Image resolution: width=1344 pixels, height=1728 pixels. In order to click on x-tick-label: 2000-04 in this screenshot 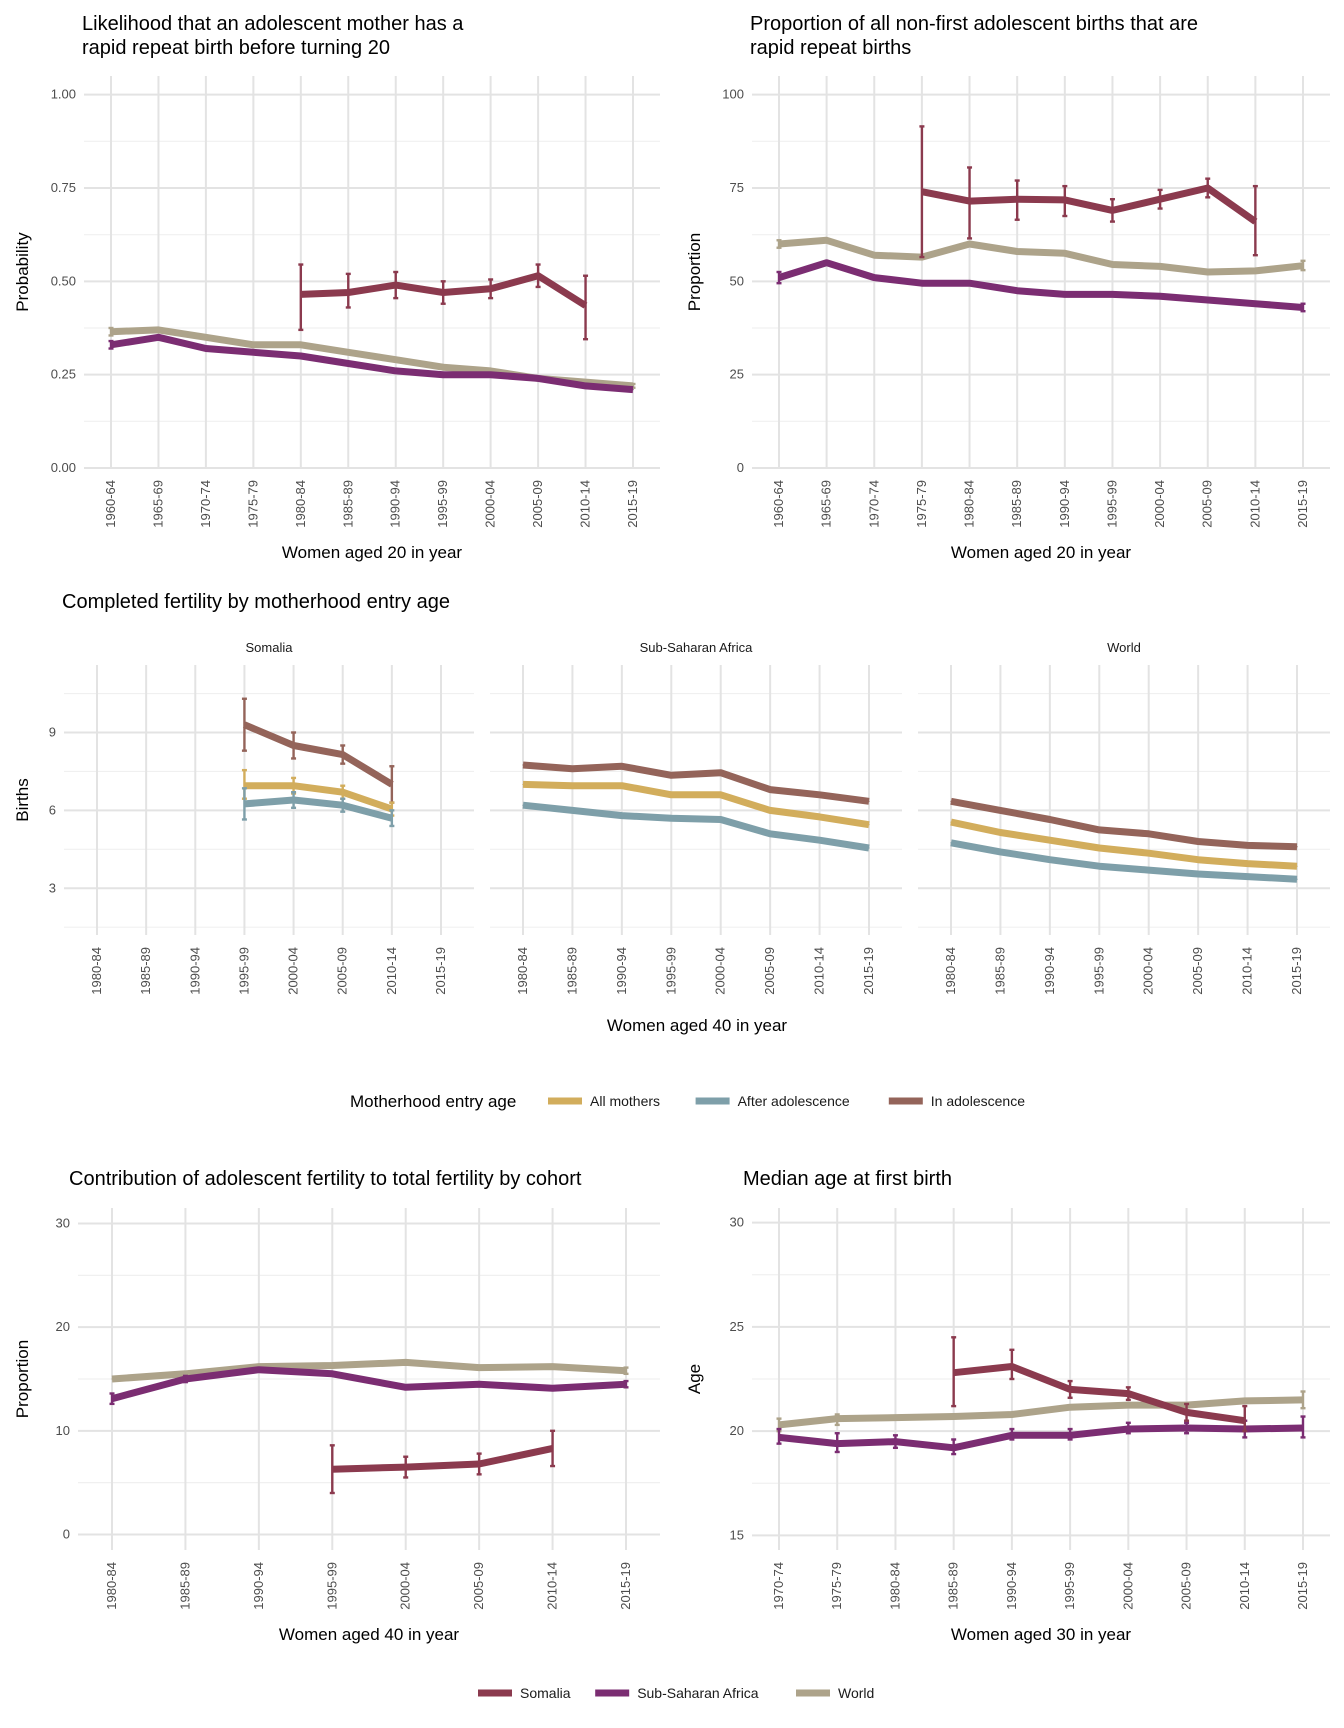, I will do `click(1127, 1586)`.